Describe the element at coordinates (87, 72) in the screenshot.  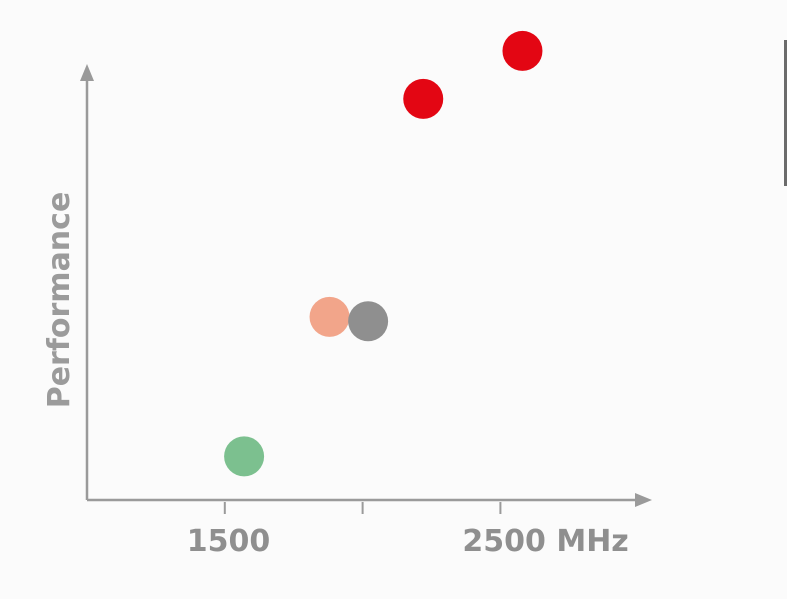
I see `y-axis-arrow` at that location.